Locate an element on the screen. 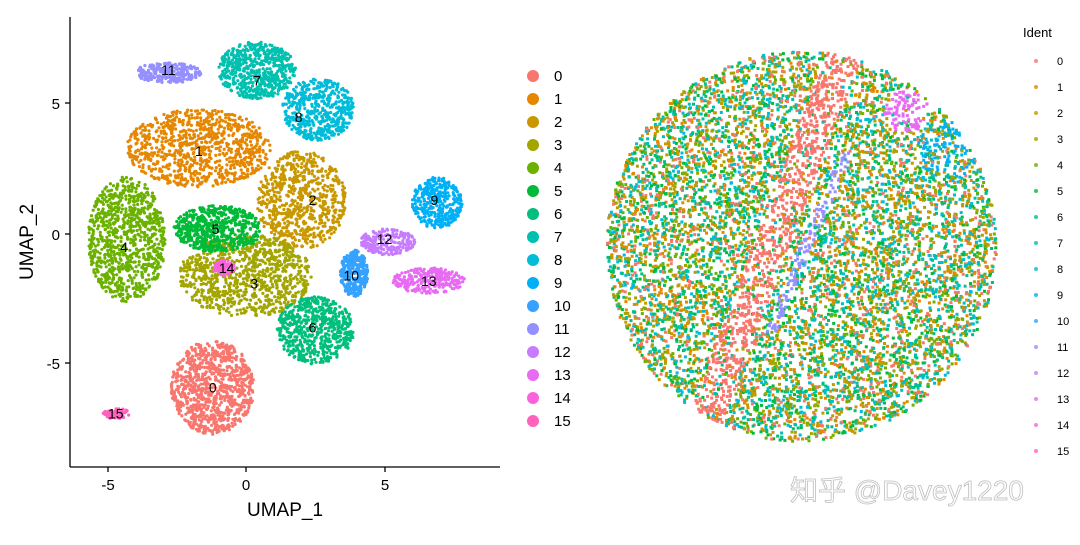 This screenshot has width=1080, height=545. ident-legend-item-13: 13 is located at coordinates (1051, 400).